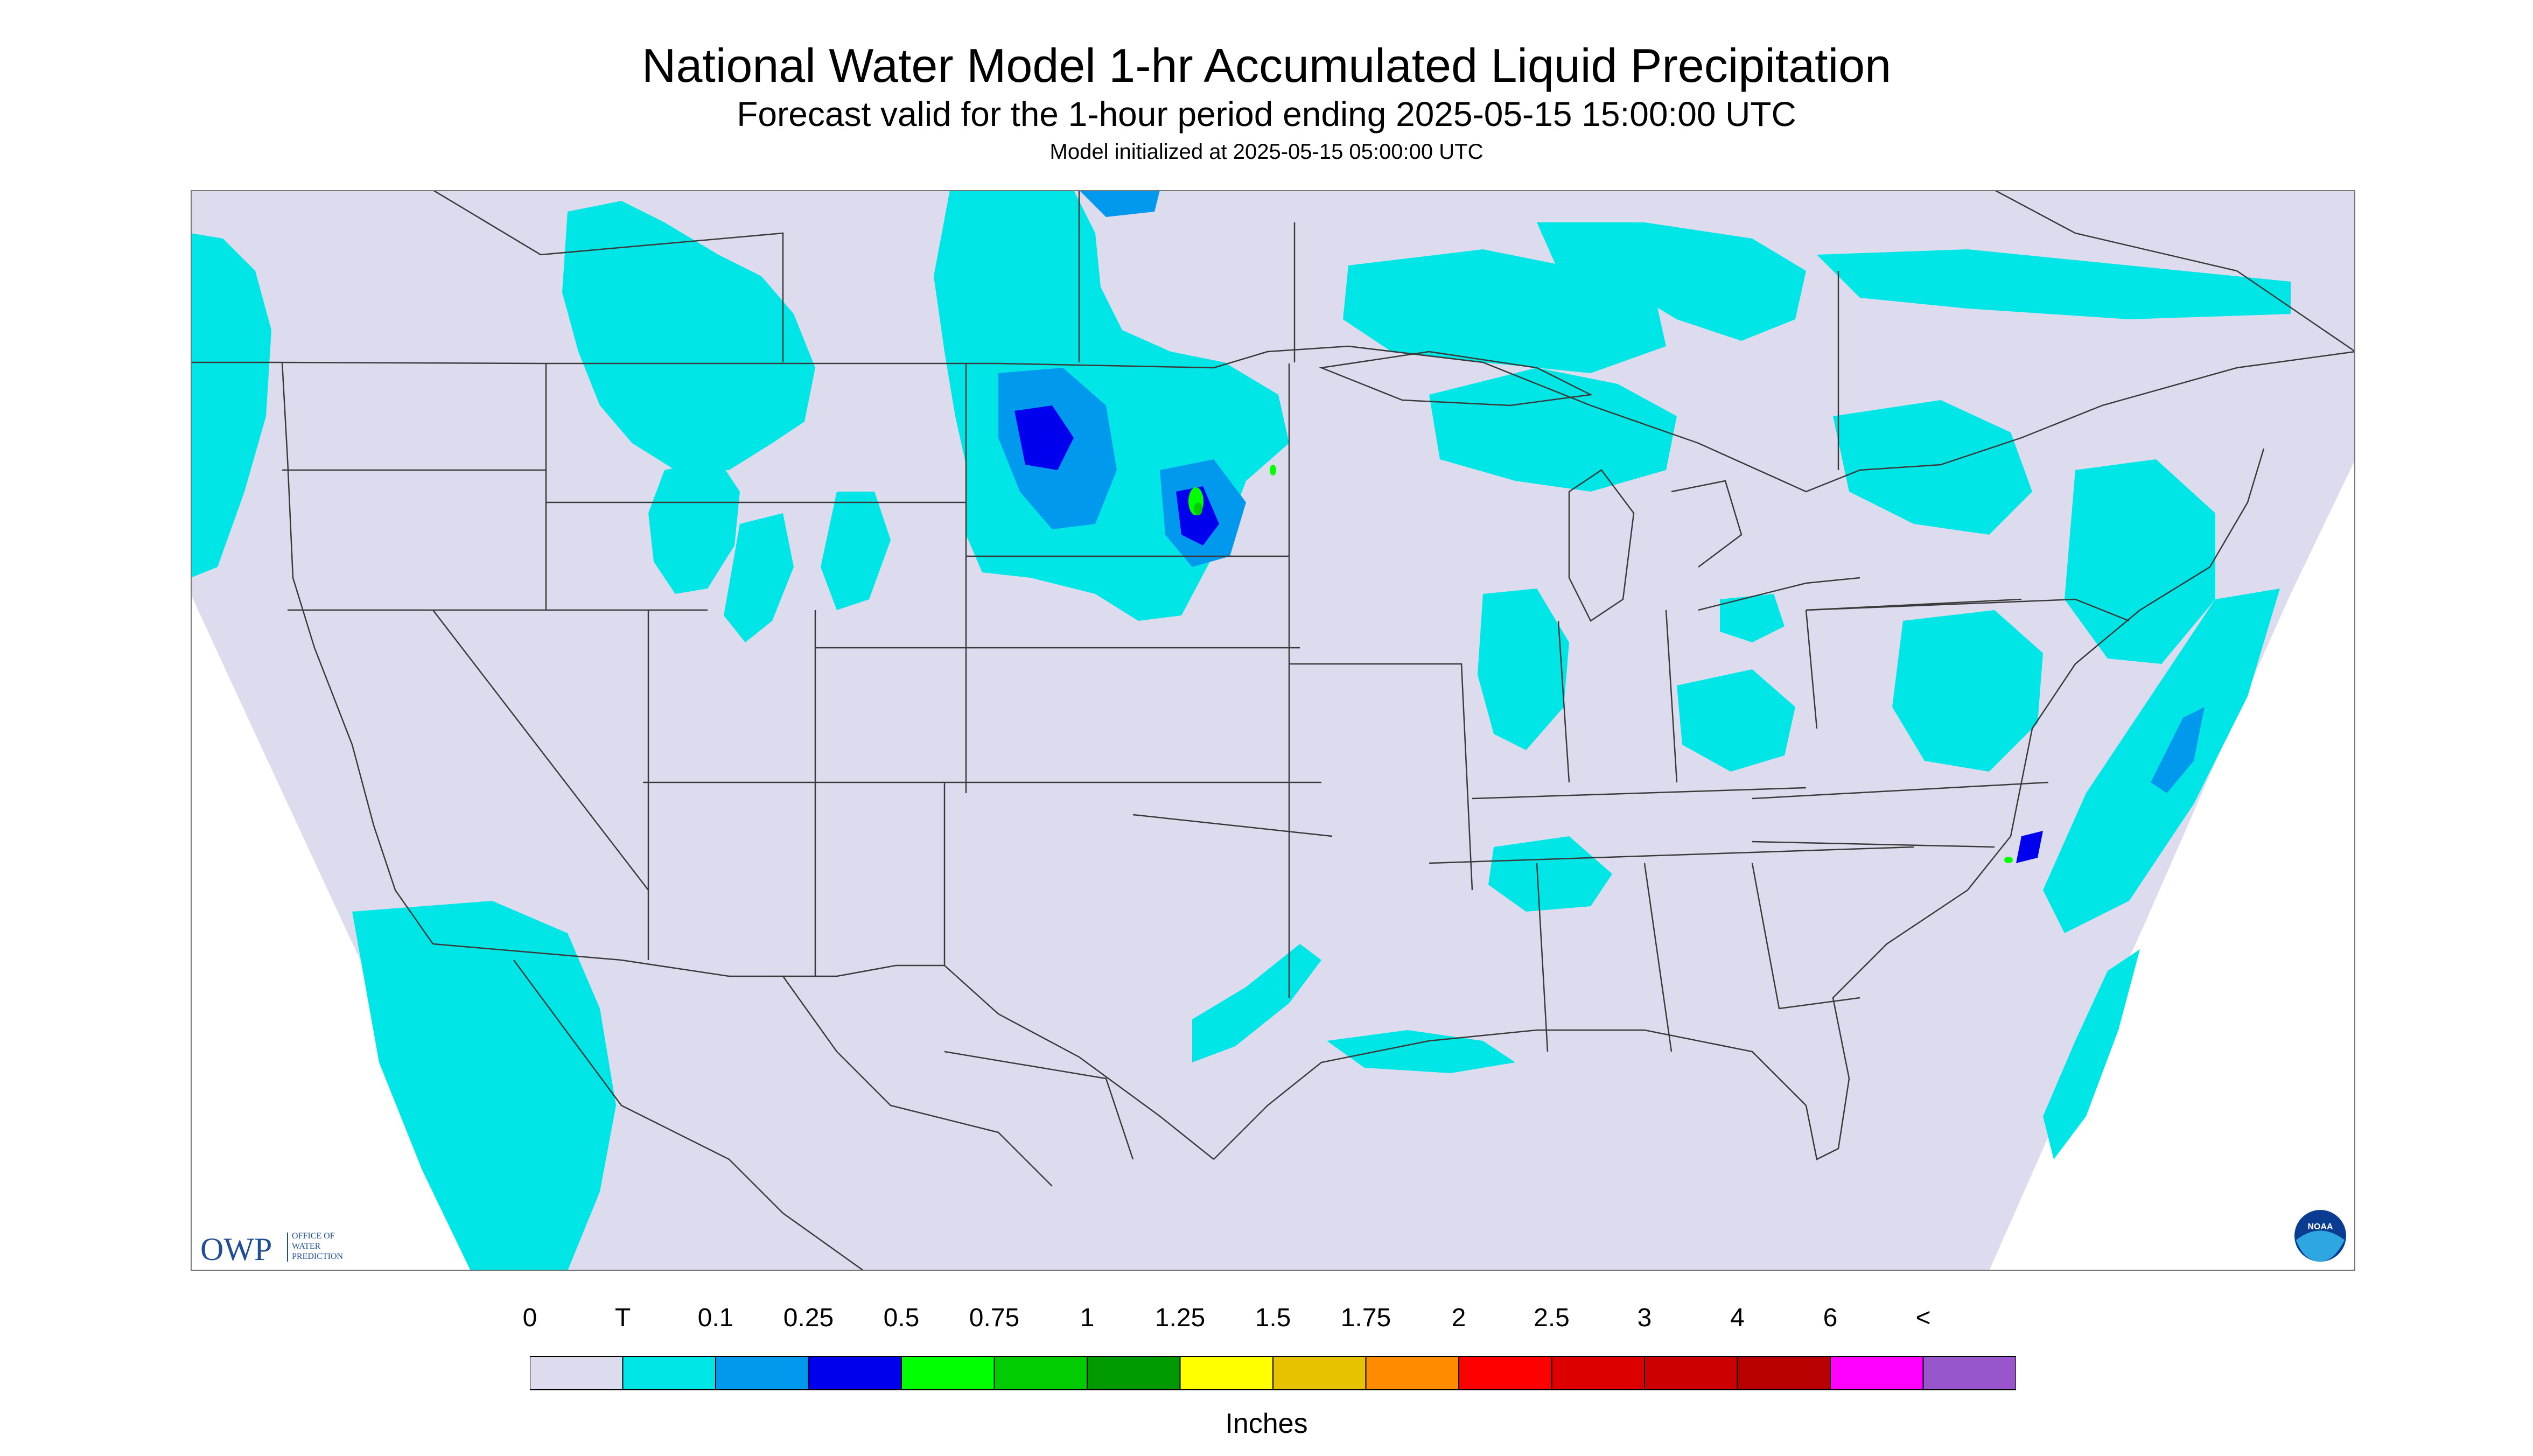  I want to click on precip-northeast, so click(2140, 561).